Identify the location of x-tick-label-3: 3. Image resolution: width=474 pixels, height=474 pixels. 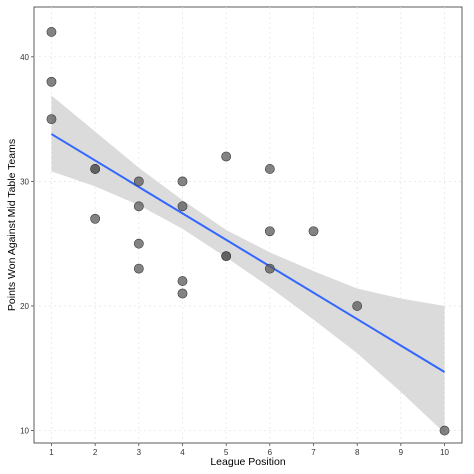
(139, 452).